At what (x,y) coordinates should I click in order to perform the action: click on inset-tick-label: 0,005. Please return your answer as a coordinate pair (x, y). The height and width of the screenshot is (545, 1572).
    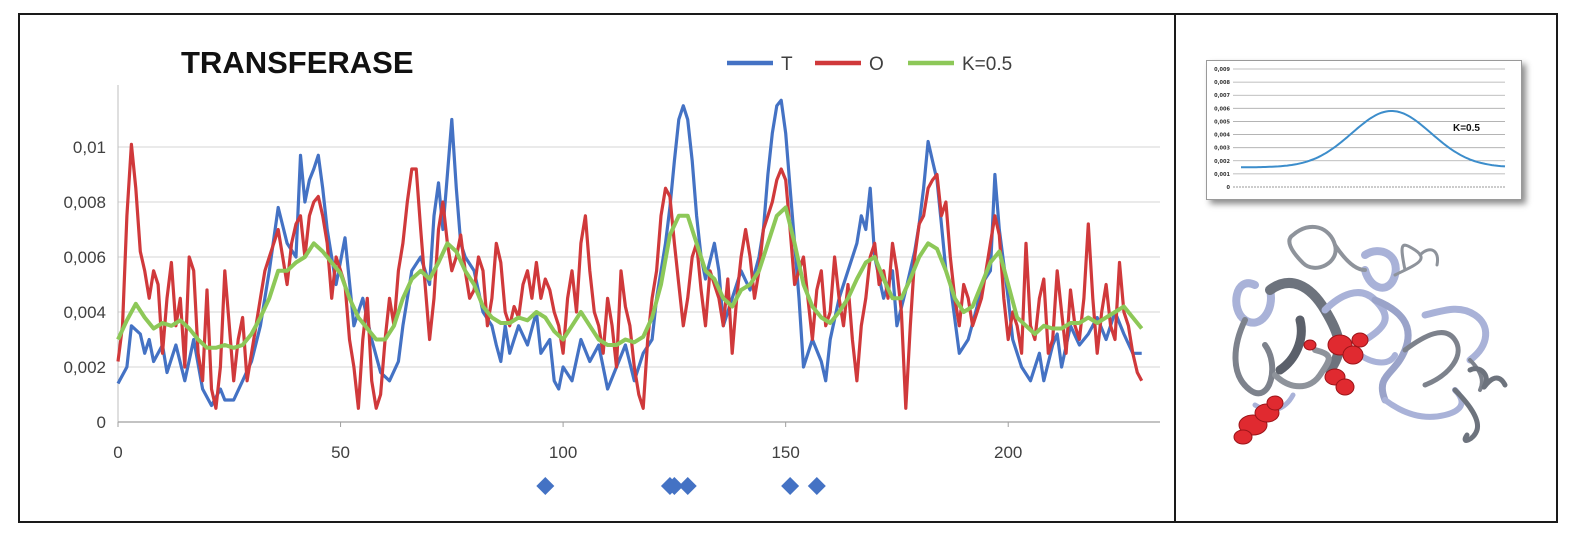
    Looking at the image, I should click on (1222, 122).